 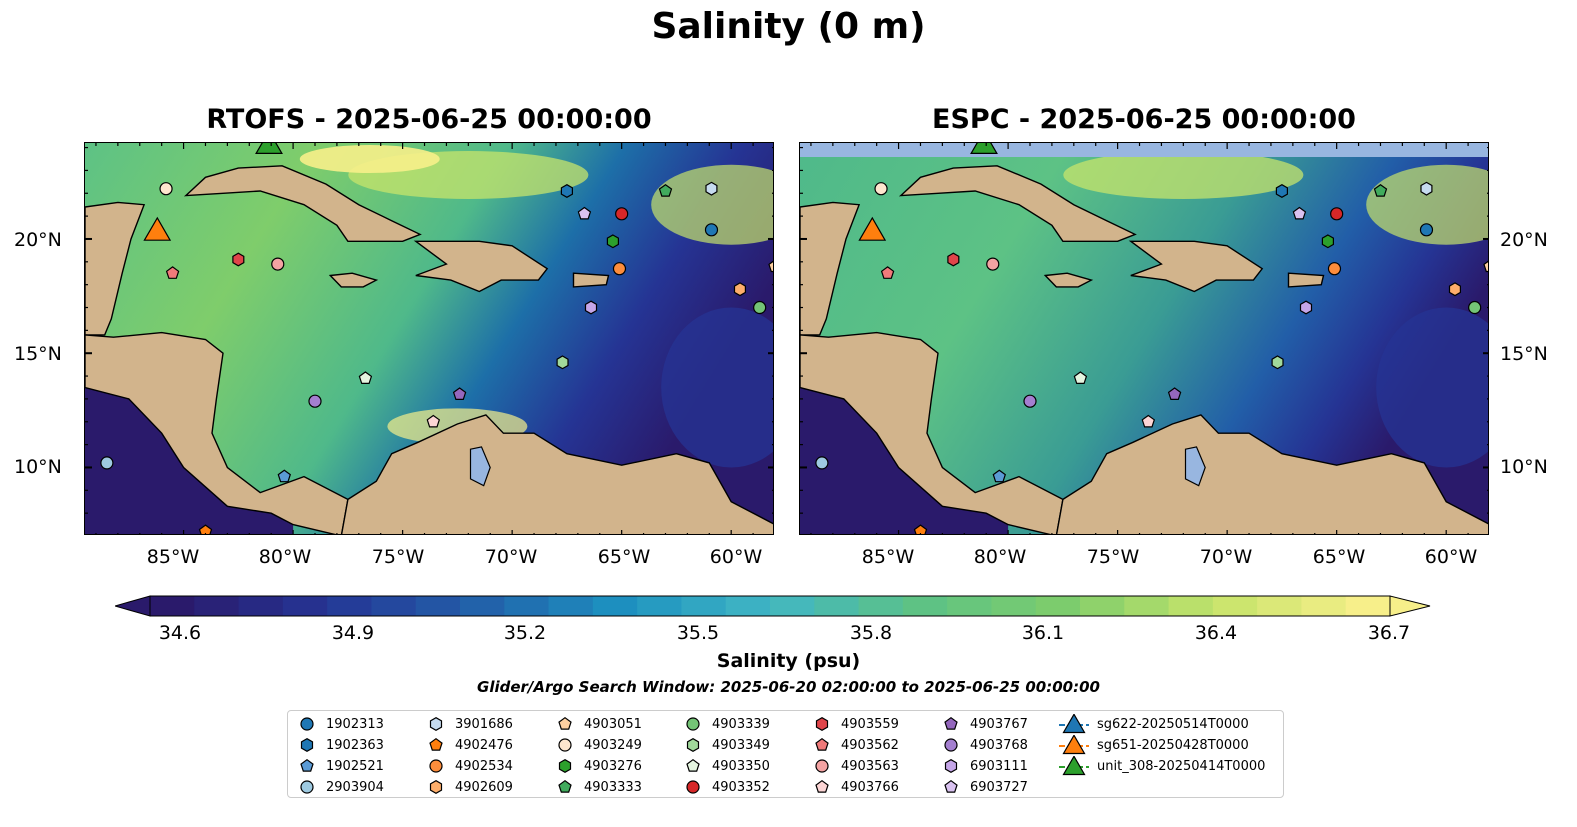 What do you see at coordinates (904, 460) in the screenshot?
I see `pacific-ocean` at bounding box center [904, 460].